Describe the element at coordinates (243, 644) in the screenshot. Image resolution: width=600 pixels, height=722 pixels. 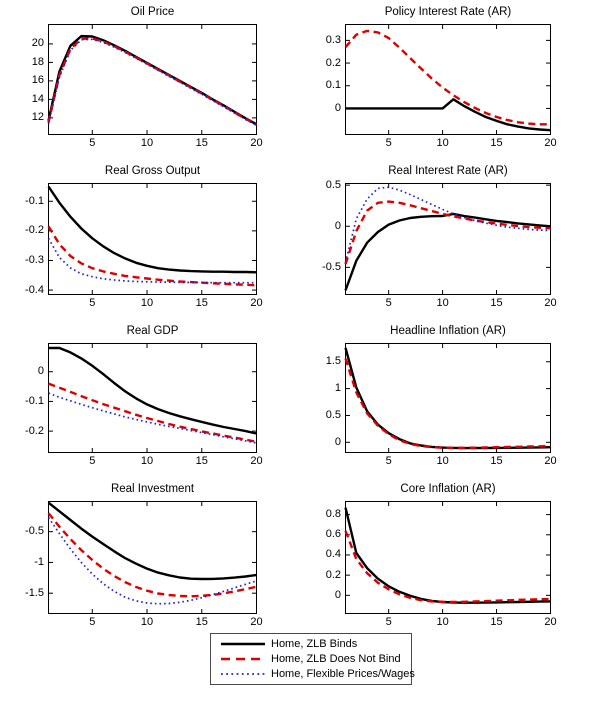
I see `solid-line-sample-icon` at that location.